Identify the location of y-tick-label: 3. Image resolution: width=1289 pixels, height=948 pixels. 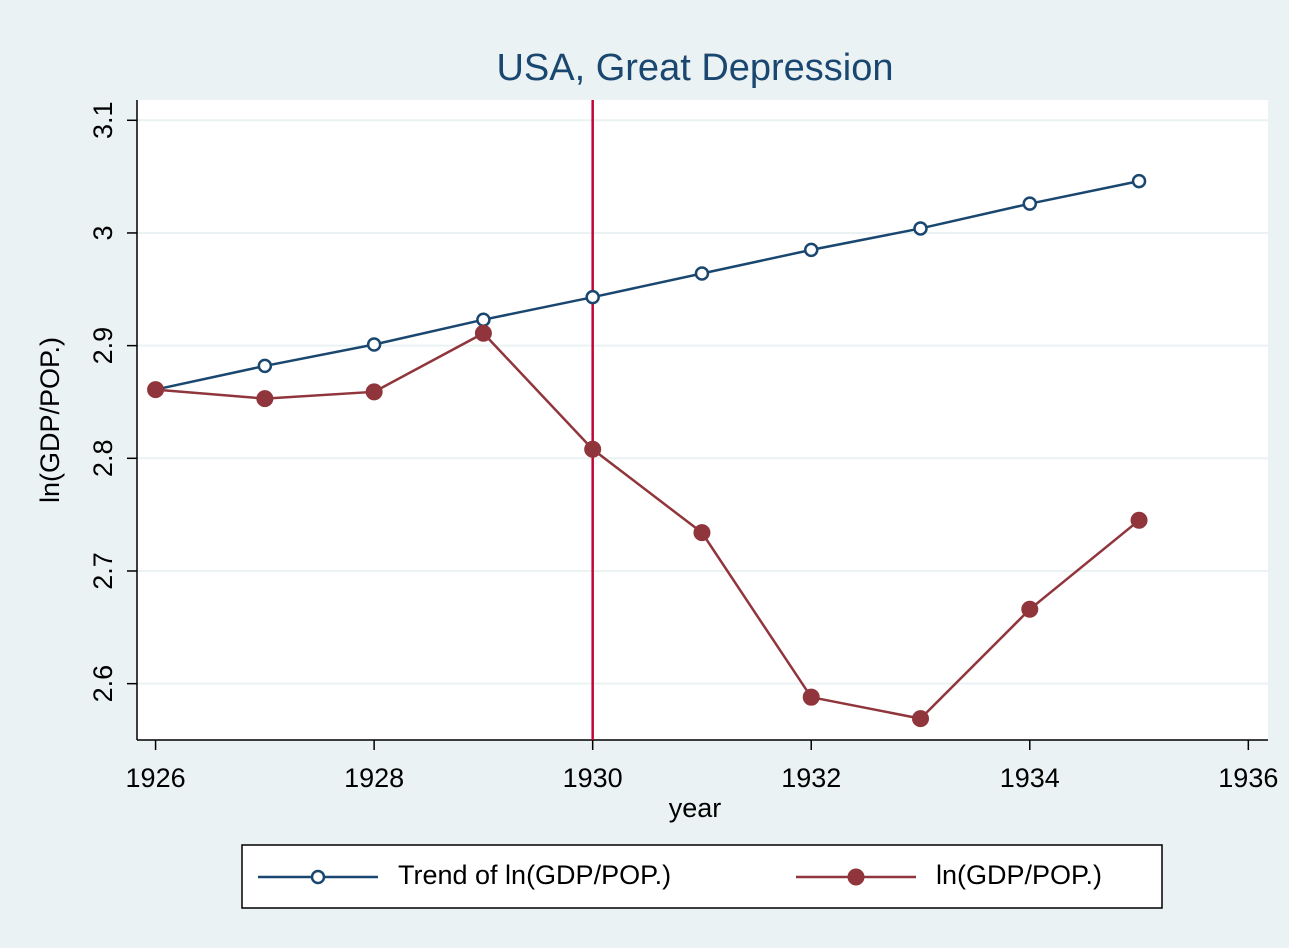
(103, 232).